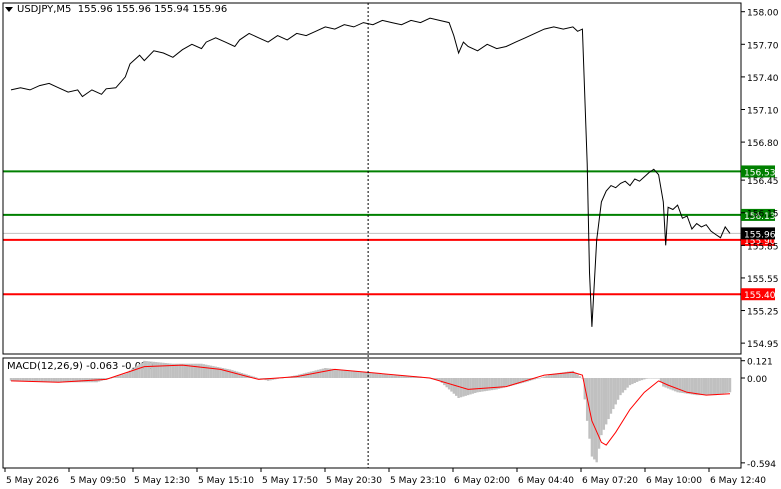 This screenshot has height=489, width=781. I want to click on price-tick-label: 156.80, so click(763, 144).